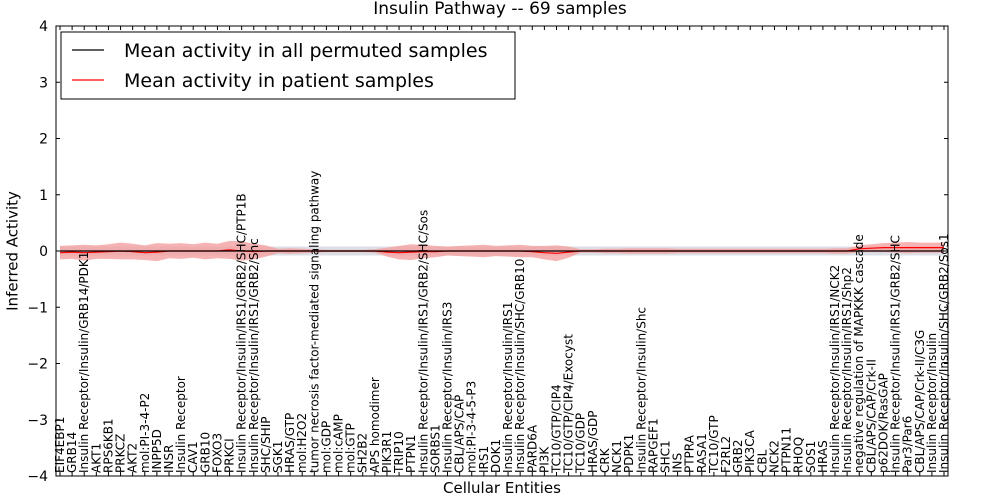 This screenshot has height=500, width=1000. What do you see at coordinates (339, 443) in the screenshot?
I see `category-label: mol:cAMP` at bounding box center [339, 443].